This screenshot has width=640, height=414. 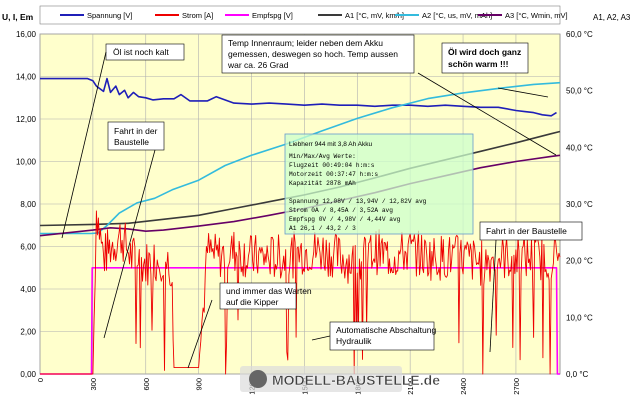 I want to click on annotation-oil-warm: Öl wird doch ganz schön warm !!!, so click(x=495, y=70).